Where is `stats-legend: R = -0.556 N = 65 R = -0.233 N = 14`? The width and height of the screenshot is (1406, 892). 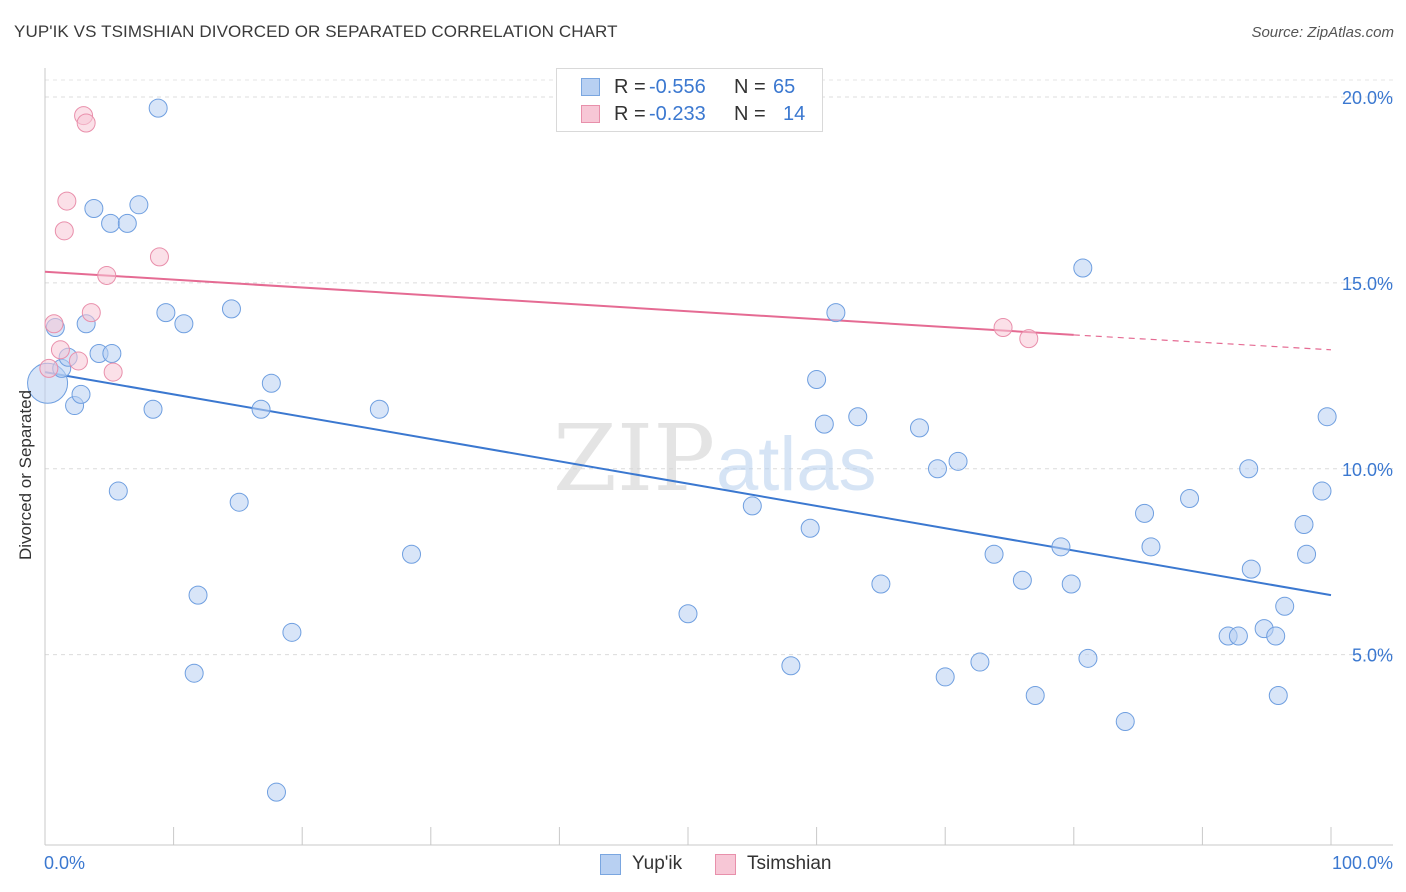 stats-legend: R = -0.556 N = 65 R = -0.233 N = 14 is located at coordinates (689, 100).